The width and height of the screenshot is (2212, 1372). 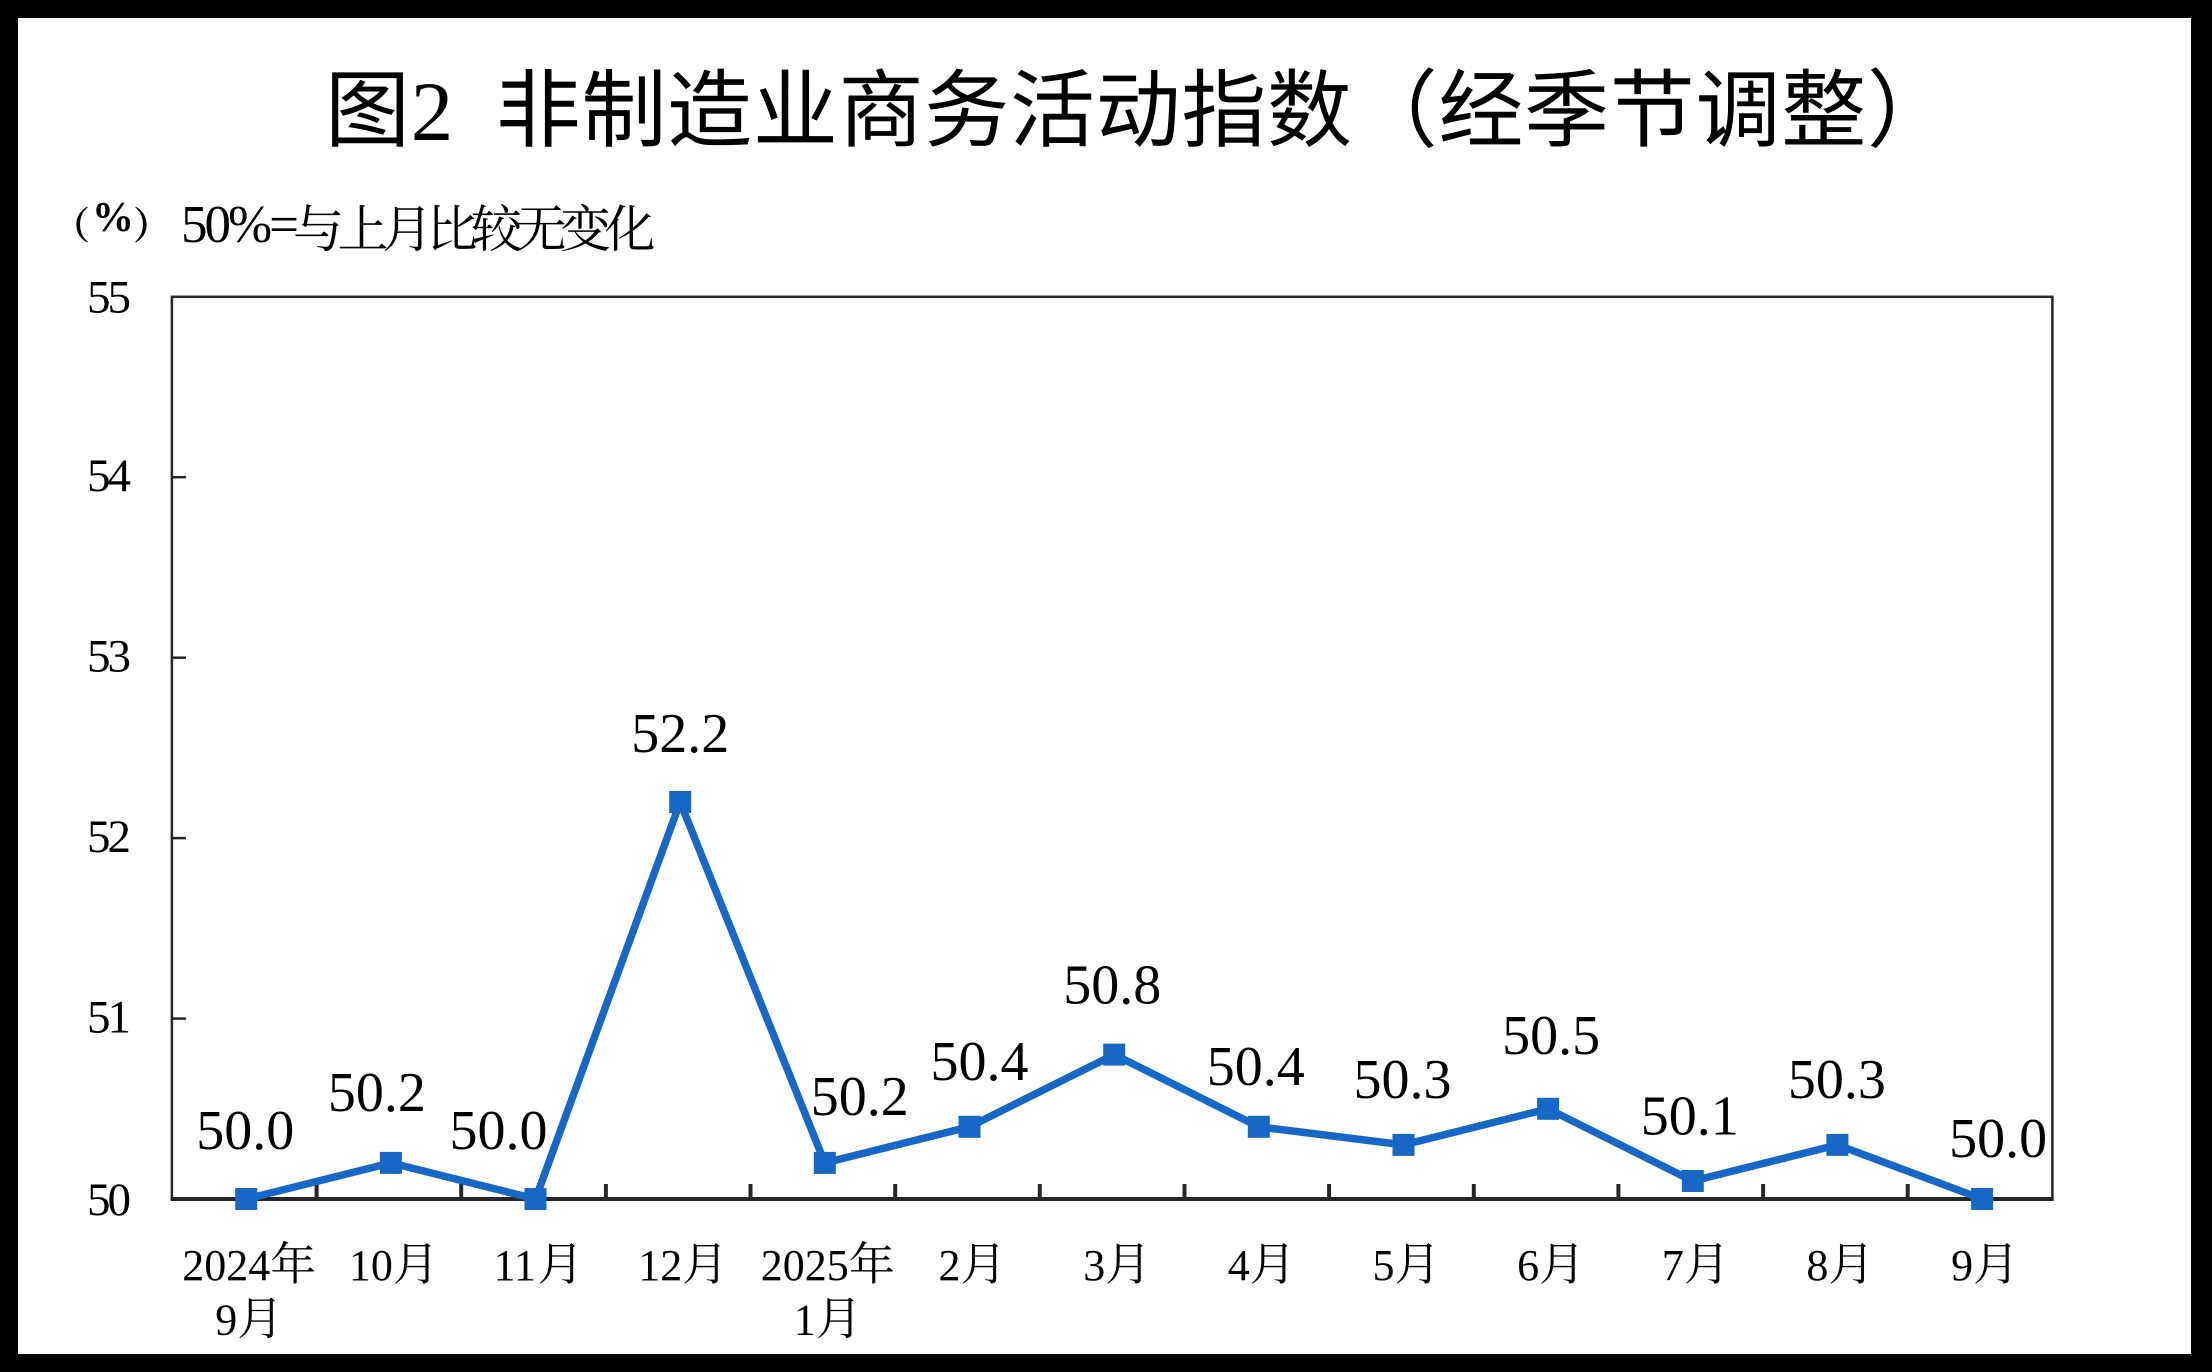 I want to click on svg-text: 4, so click(x=1239, y=1265).